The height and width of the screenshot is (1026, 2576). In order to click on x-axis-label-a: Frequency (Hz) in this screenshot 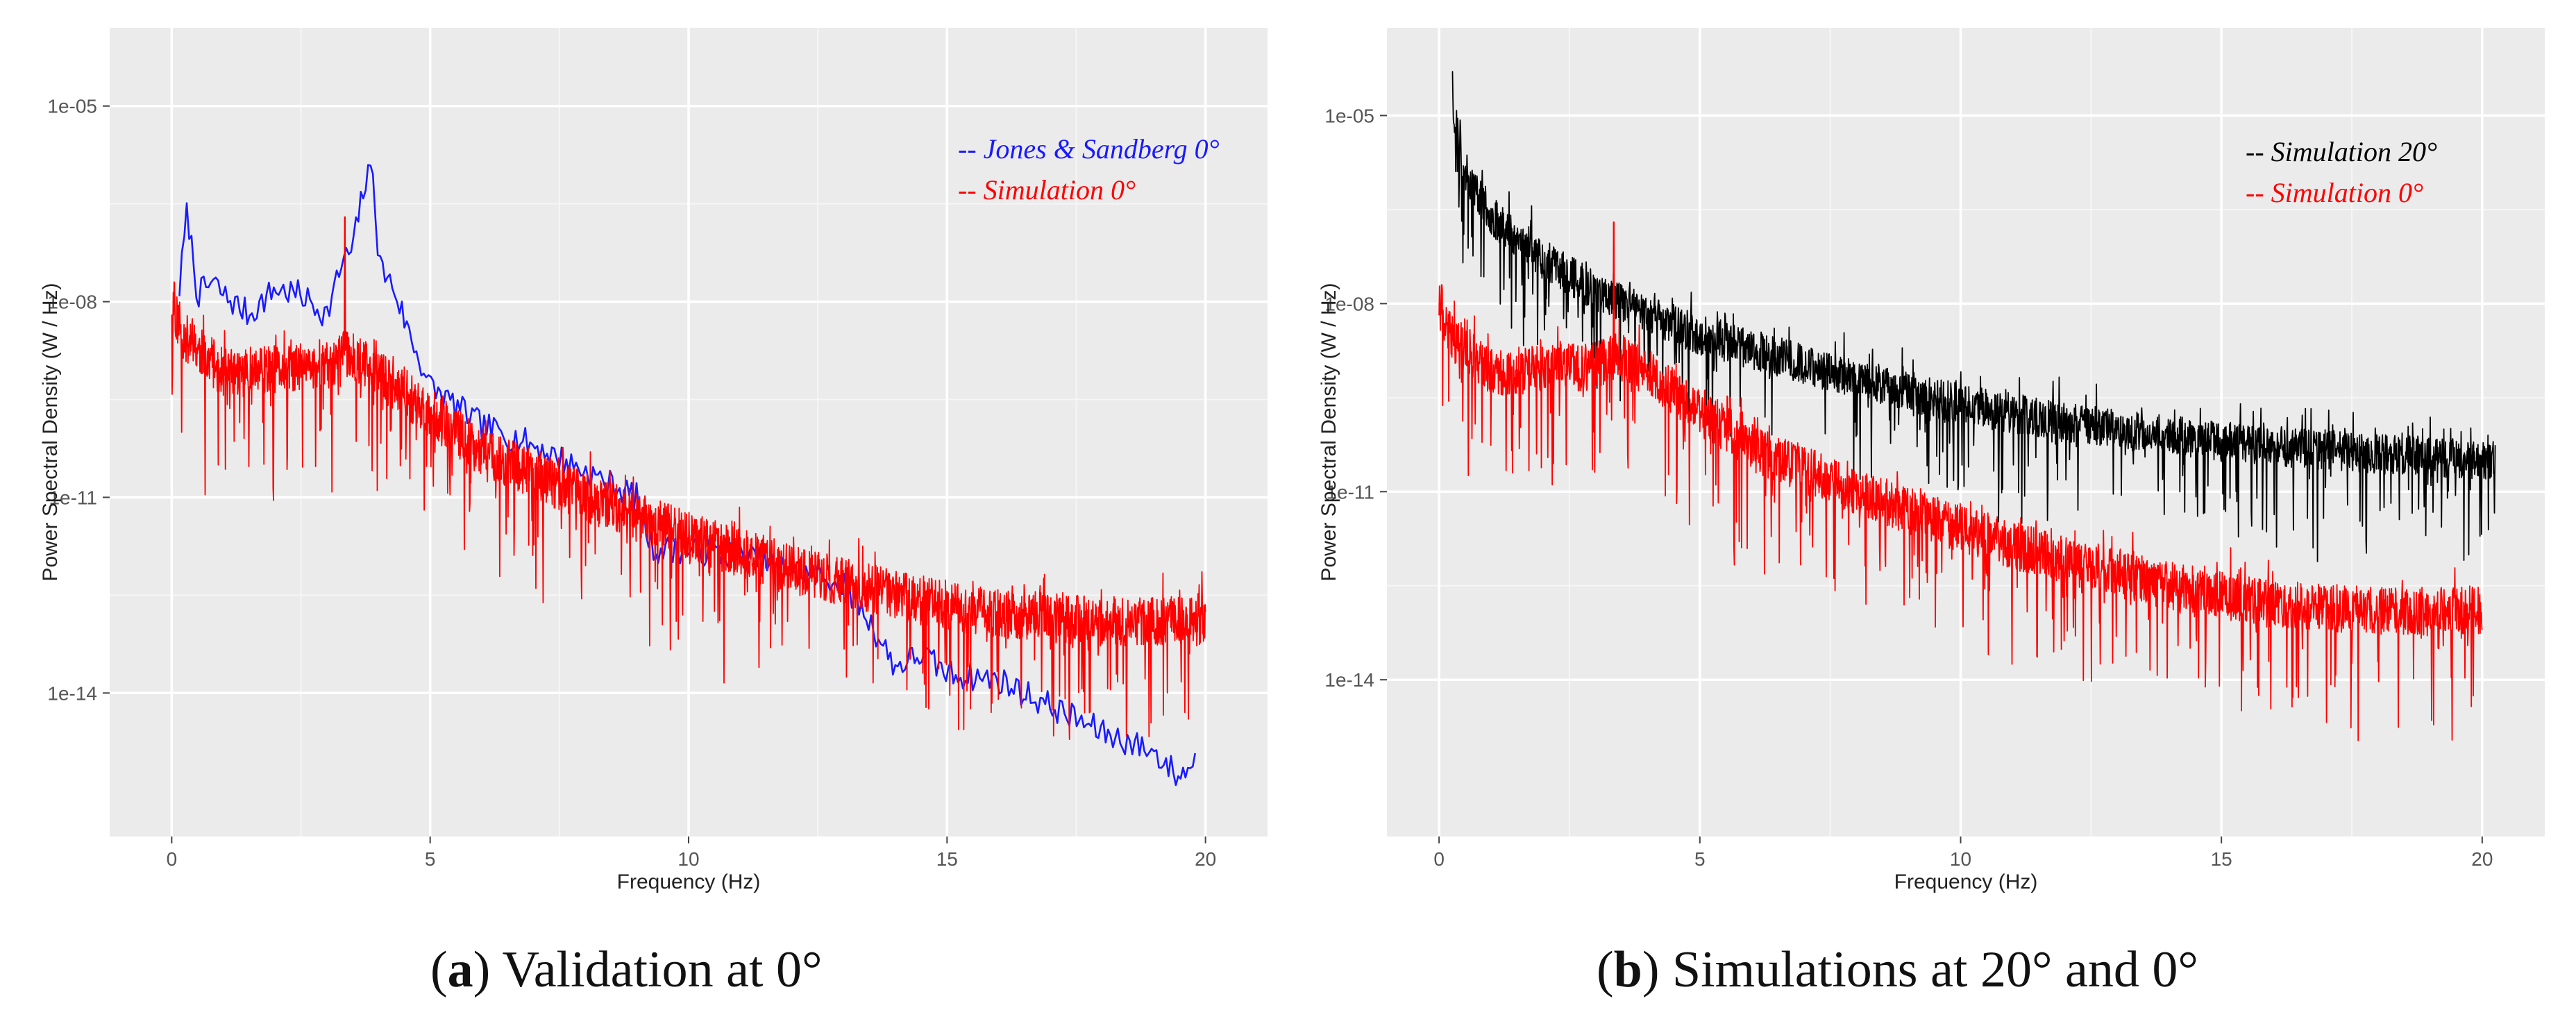, I will do `click(689, 882)`.